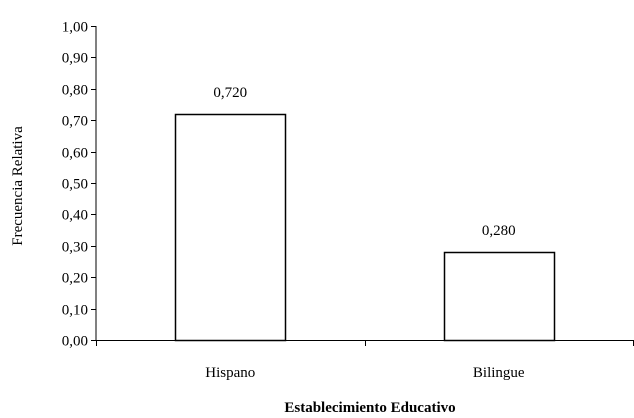 This screenshot has width=634, height=418. Describe the element at coordinates (230, 93) in the screenshot. I see `data-label-hispano: 0,720` at that location.